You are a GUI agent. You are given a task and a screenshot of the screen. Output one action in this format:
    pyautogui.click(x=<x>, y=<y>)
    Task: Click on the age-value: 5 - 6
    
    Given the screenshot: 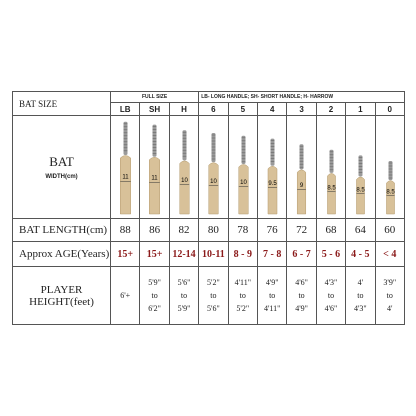 What is the action you would take?
    pyautogui.click(x=331, y=254)
    